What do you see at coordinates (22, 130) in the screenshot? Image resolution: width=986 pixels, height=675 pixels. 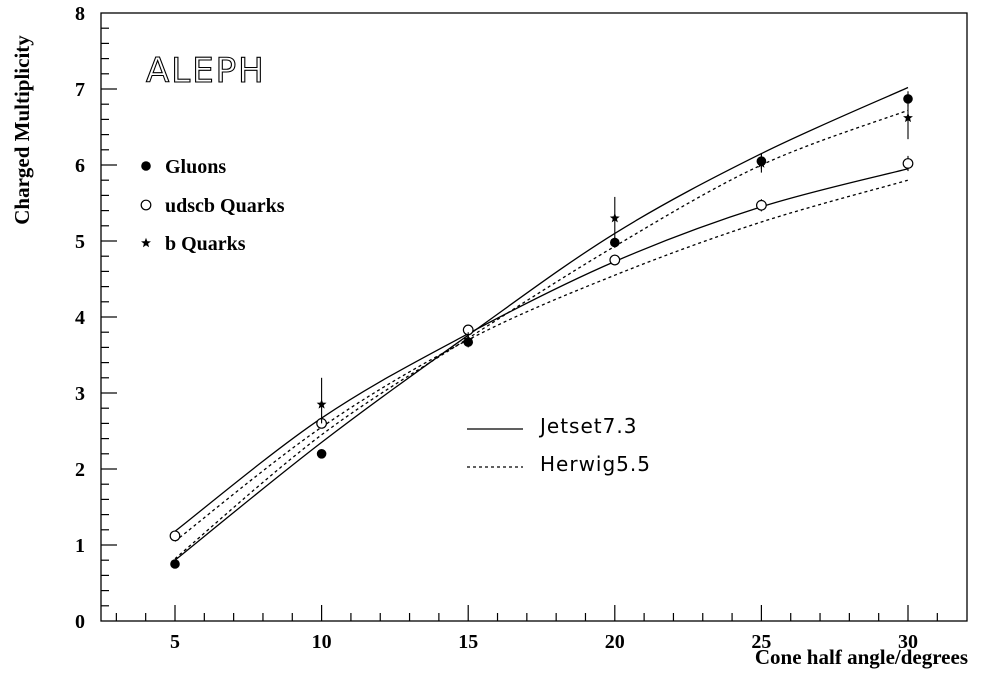 I see `y-axis-title: Charged Multiplicity` at bounding box center [22, 130].